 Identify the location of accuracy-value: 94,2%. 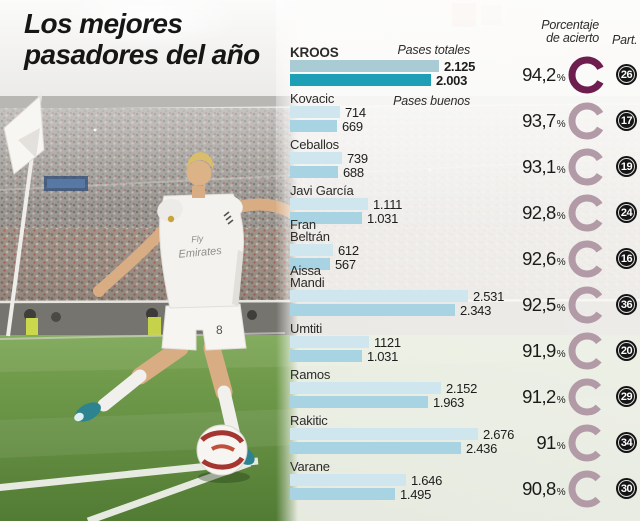
(544, 75).